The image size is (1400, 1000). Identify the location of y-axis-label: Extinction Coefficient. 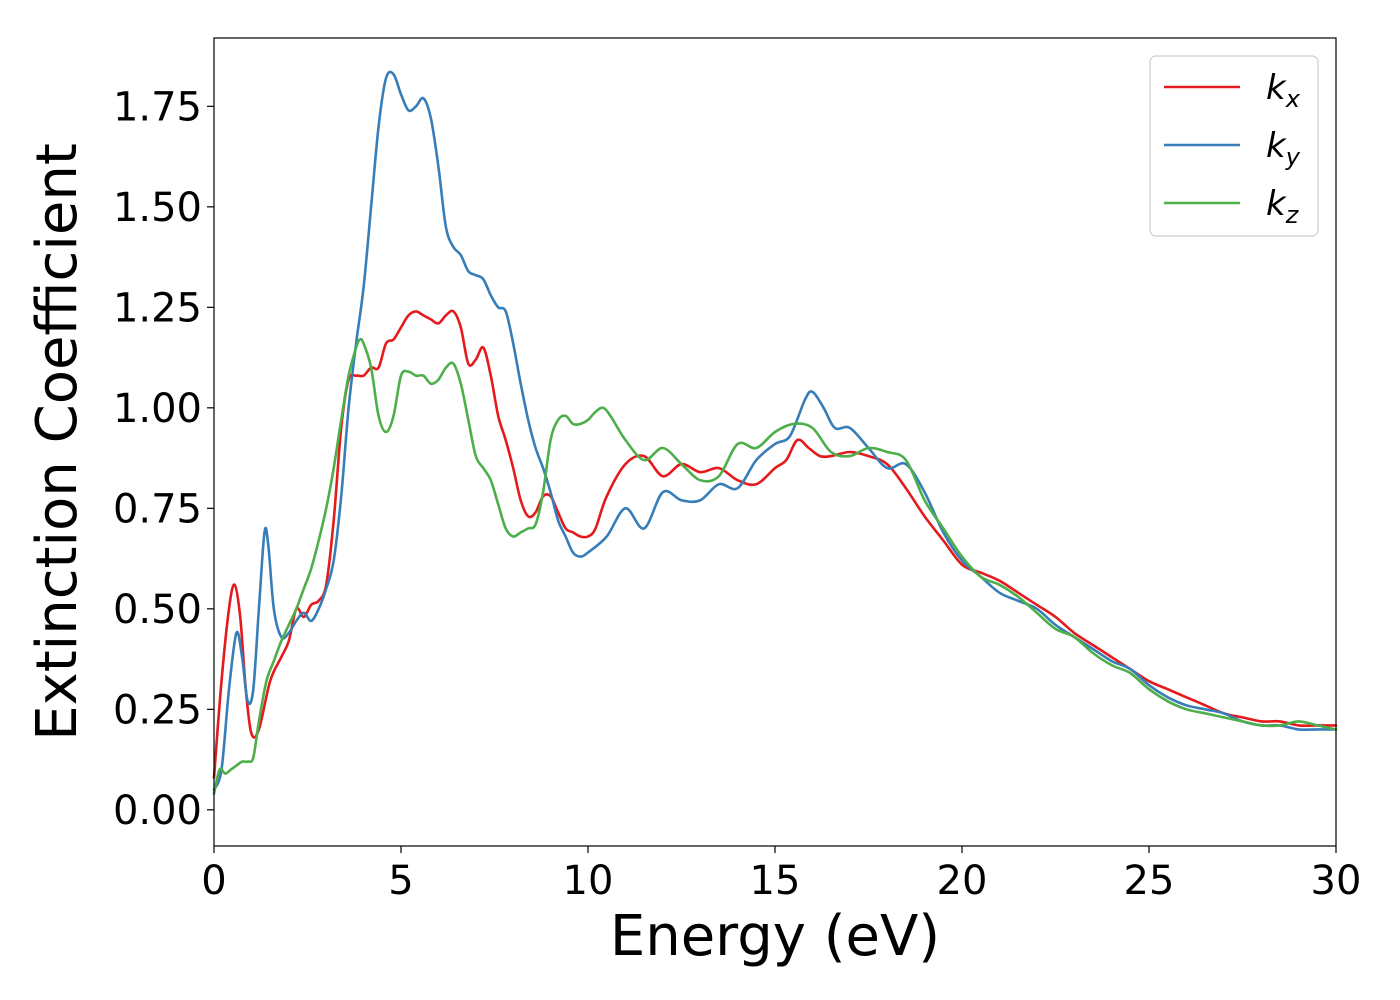
(57, 442).